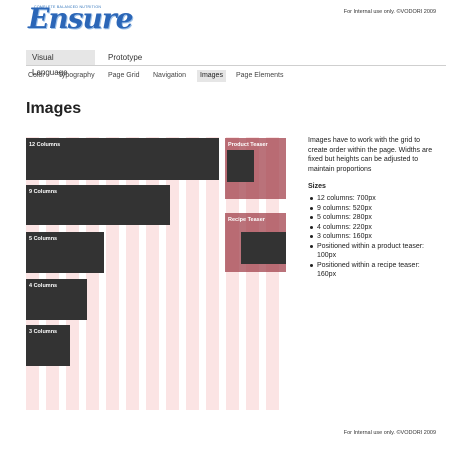 Image resolution: width=470 pixels, height=459 pixels. I want to click on internal-note-top: For Internal use only. ©VODORI 2009, so click(389, 12).